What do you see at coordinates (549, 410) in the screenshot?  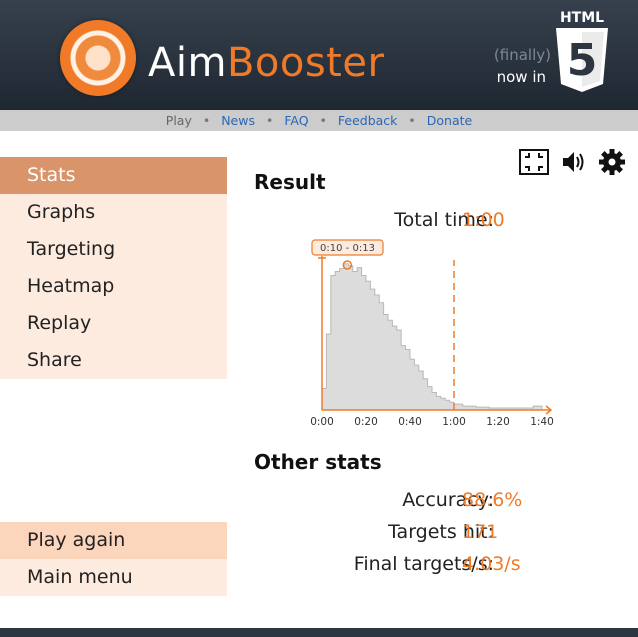 I see `x-axis-arrow-icon` at bounding box center [549, 410].